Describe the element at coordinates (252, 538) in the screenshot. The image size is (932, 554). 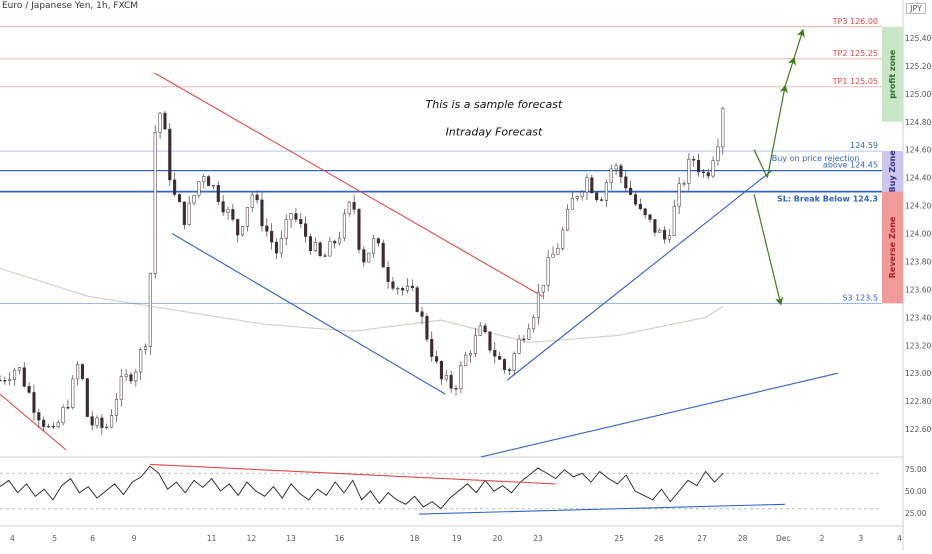
I see `time-tick-label: 12` at that location.